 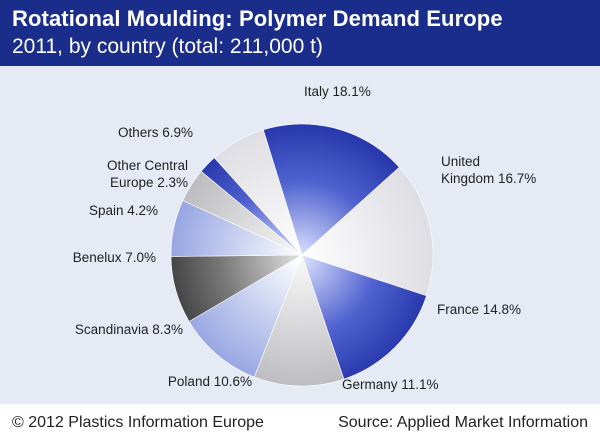 What do you see at coordinates (138, 422) in the screenshot?
I see `copyright-text: © 2012 Plastics Information Europe` at bounding box center [138, 422].